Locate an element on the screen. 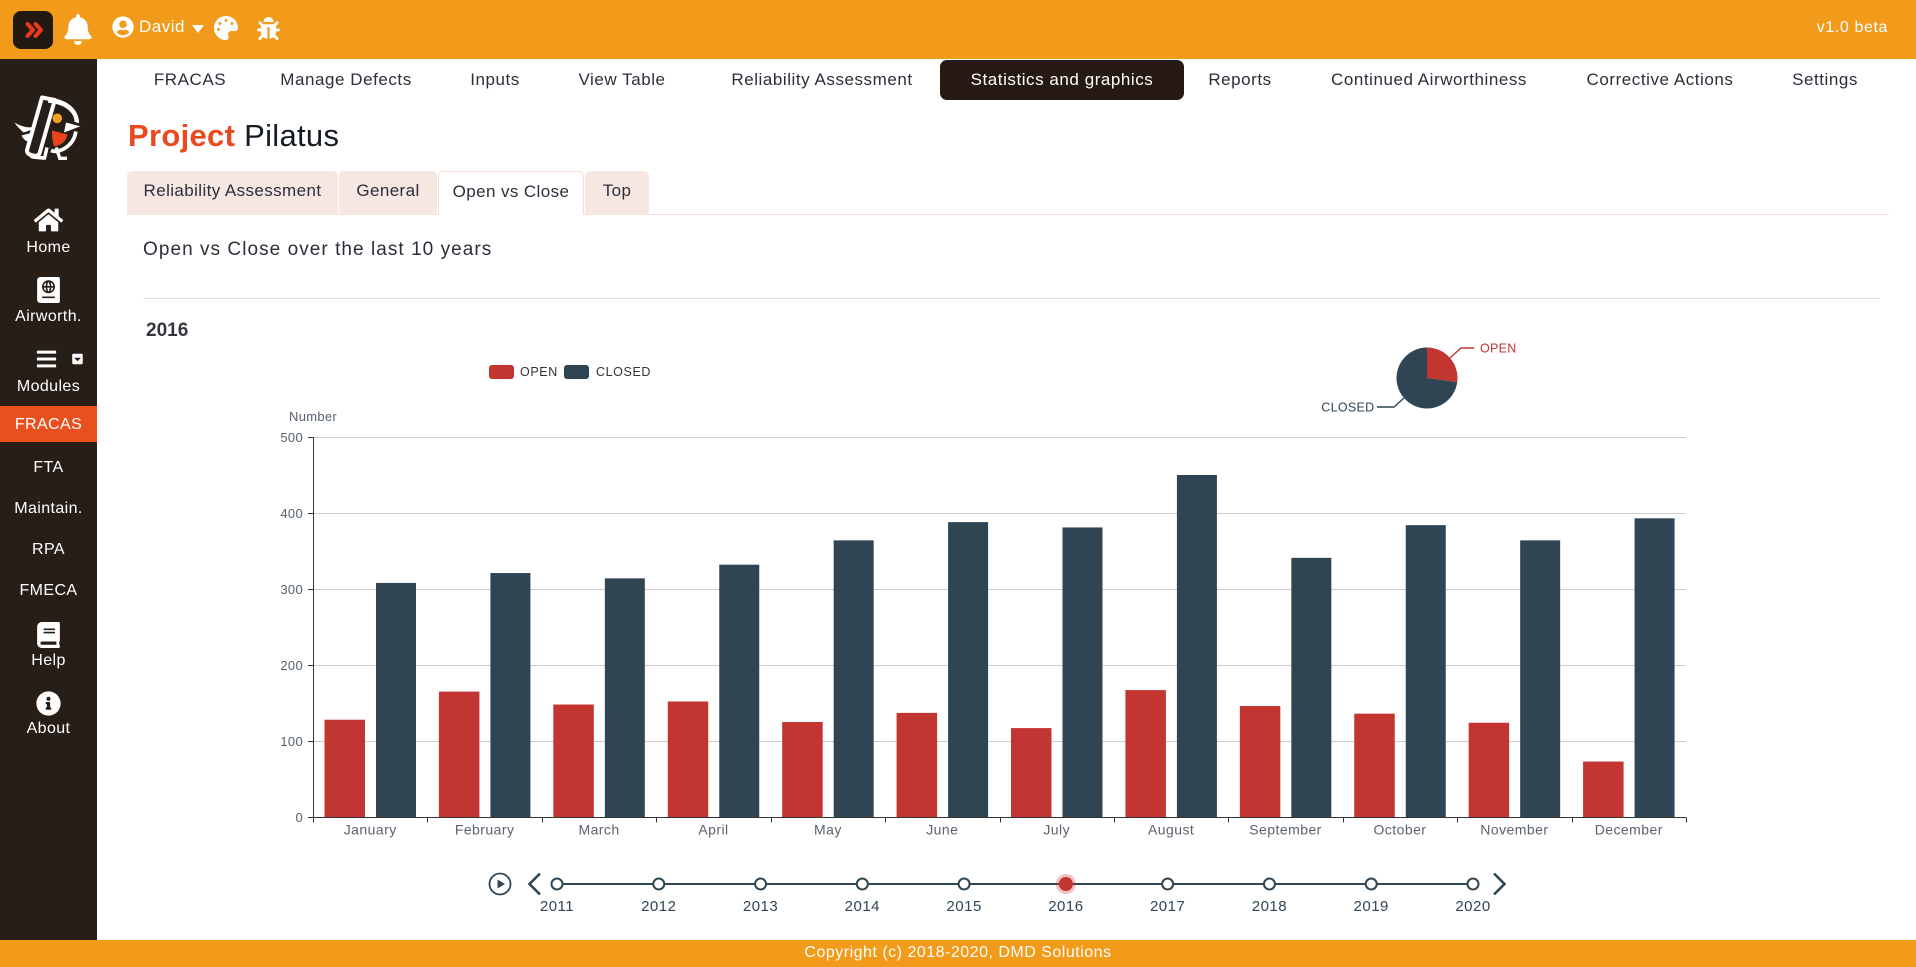 Image resolution: width=1916 pixels, height=967 pixels. svg-text: 100 is located at coordinates (291, 741).